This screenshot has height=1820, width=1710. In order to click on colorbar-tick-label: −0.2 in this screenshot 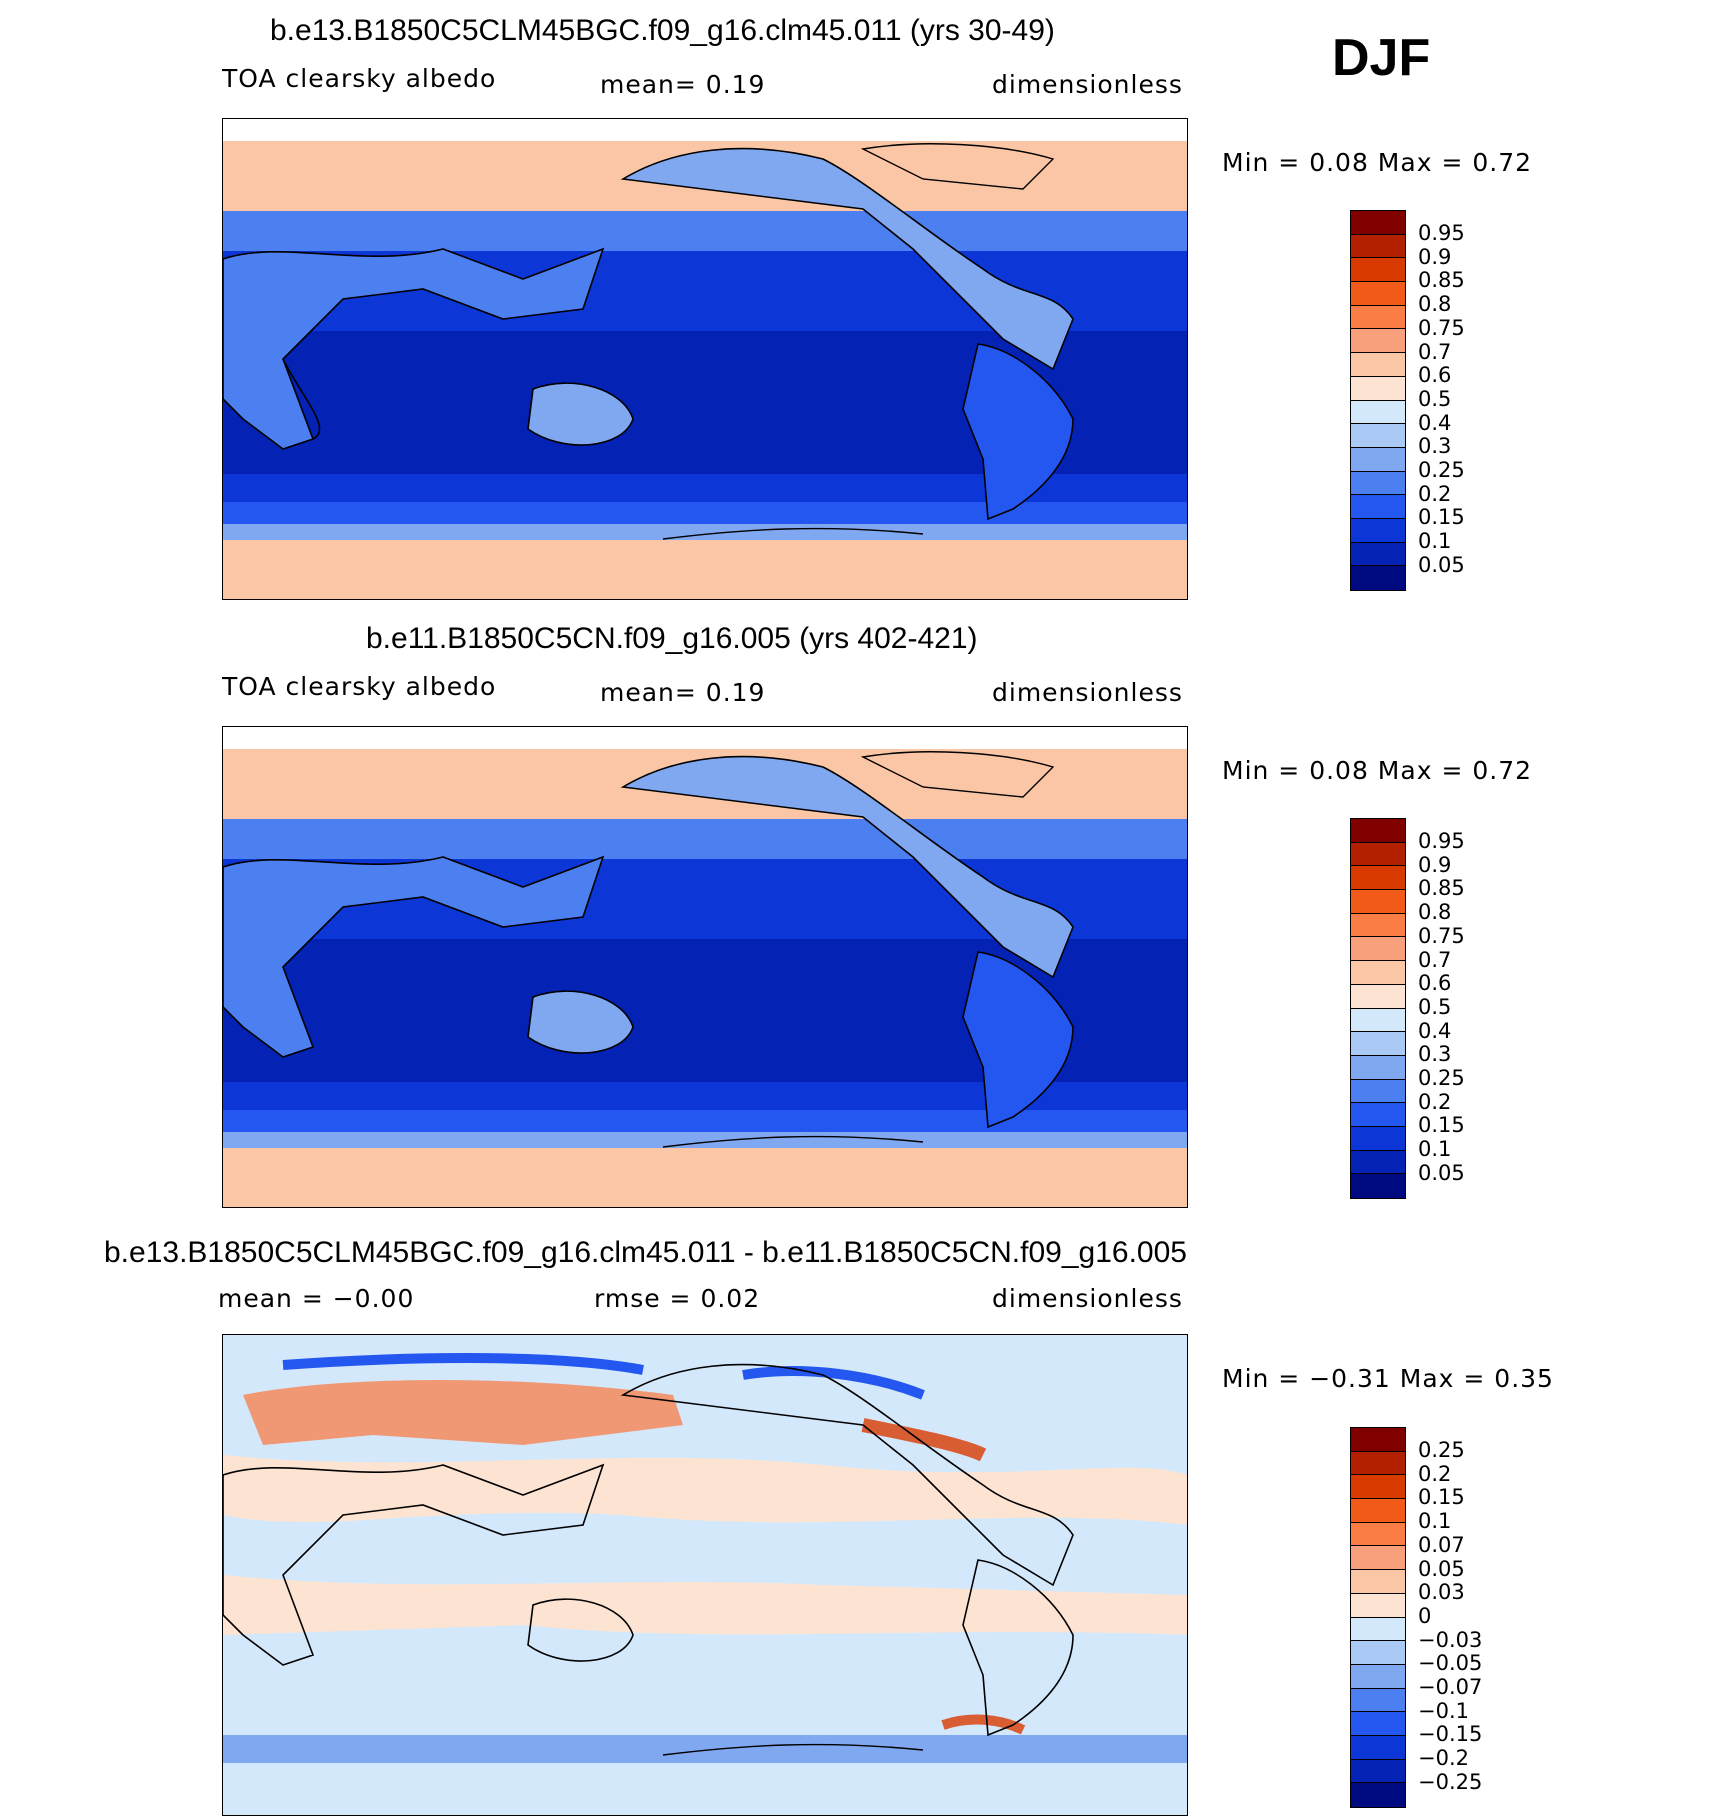, I will do `click(1443, 1758)`.